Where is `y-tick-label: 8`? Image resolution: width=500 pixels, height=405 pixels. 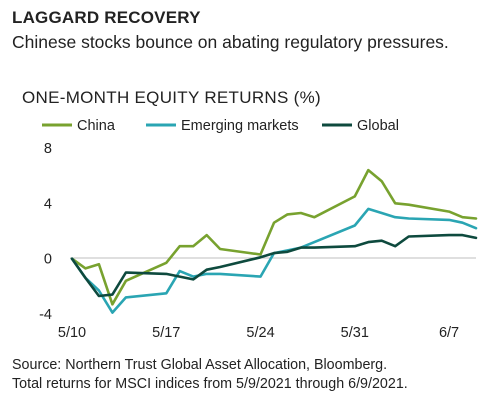 y-tick-label: 8 is located at coordinates (48, 149).